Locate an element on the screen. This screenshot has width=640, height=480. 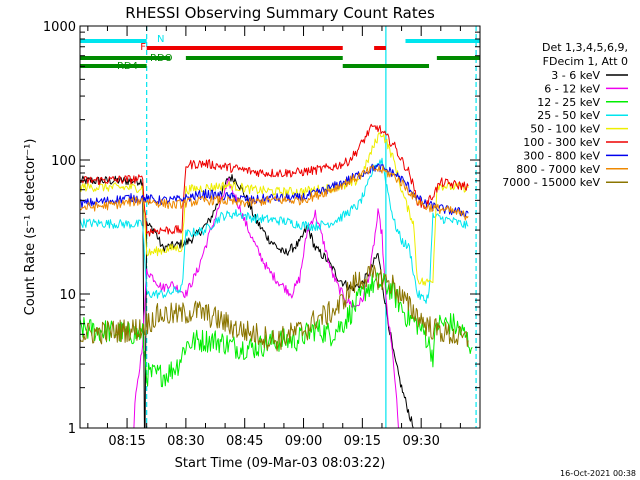
legend-entry-label: 300 - 800 keV is located at coordinates (561, 155).